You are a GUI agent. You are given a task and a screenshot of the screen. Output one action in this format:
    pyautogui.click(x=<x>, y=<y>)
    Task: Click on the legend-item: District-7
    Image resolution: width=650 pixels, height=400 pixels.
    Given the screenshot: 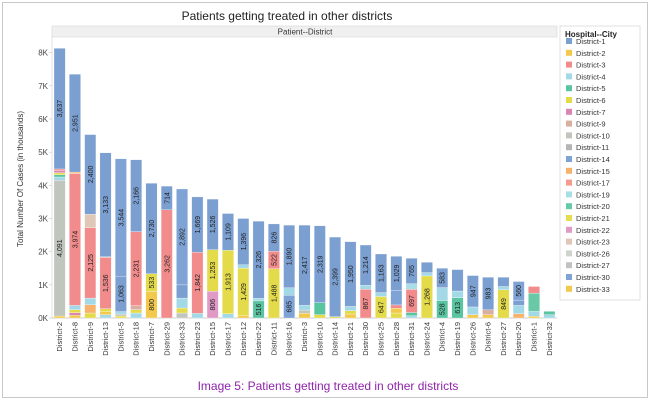 What is the action you would take?
    pyautogui.click(x=586, y=112)
    